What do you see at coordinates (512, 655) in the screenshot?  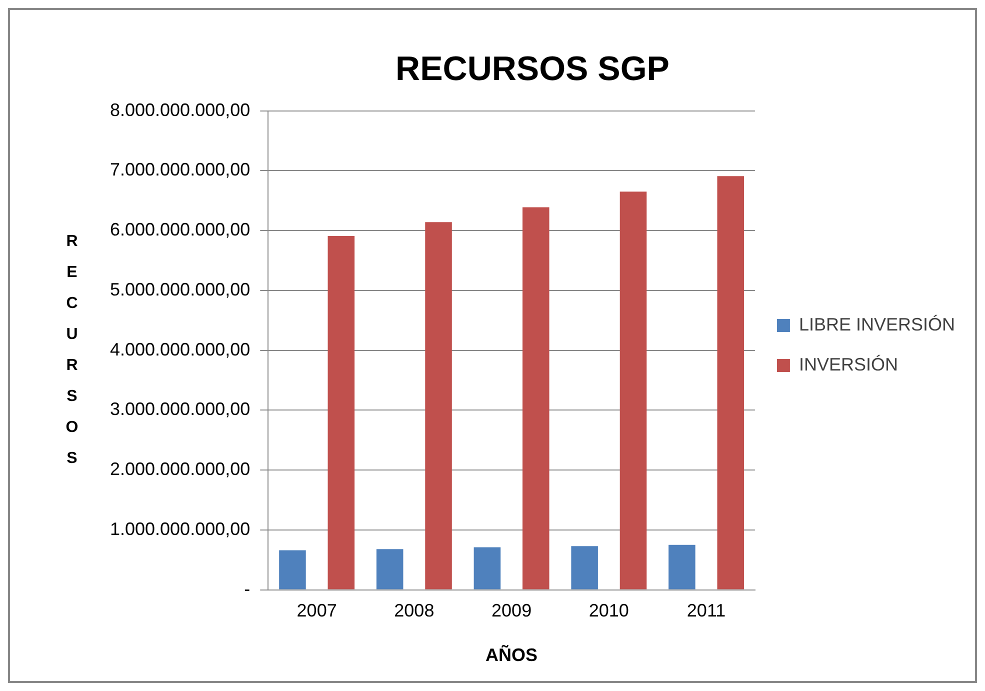 I see `x-axis-title: AÑOS` at bounding box center [512, 655].